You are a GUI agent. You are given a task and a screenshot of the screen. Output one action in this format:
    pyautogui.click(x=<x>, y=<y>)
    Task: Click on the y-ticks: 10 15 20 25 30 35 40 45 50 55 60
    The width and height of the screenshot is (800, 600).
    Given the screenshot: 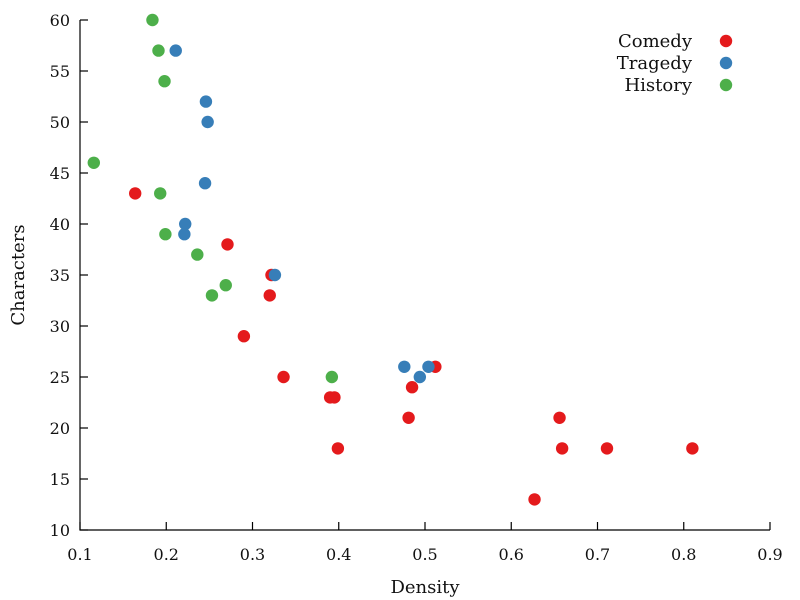 What is the action you would take?
    pyautogui.click(x=69, y=275)
    